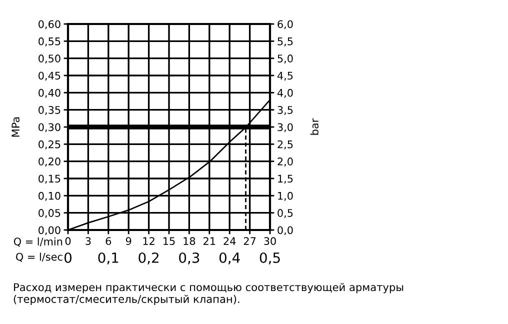  Describe the element at coordinates (230, 241) in the screenshot. I see `x-tick-label: 24` at that location.